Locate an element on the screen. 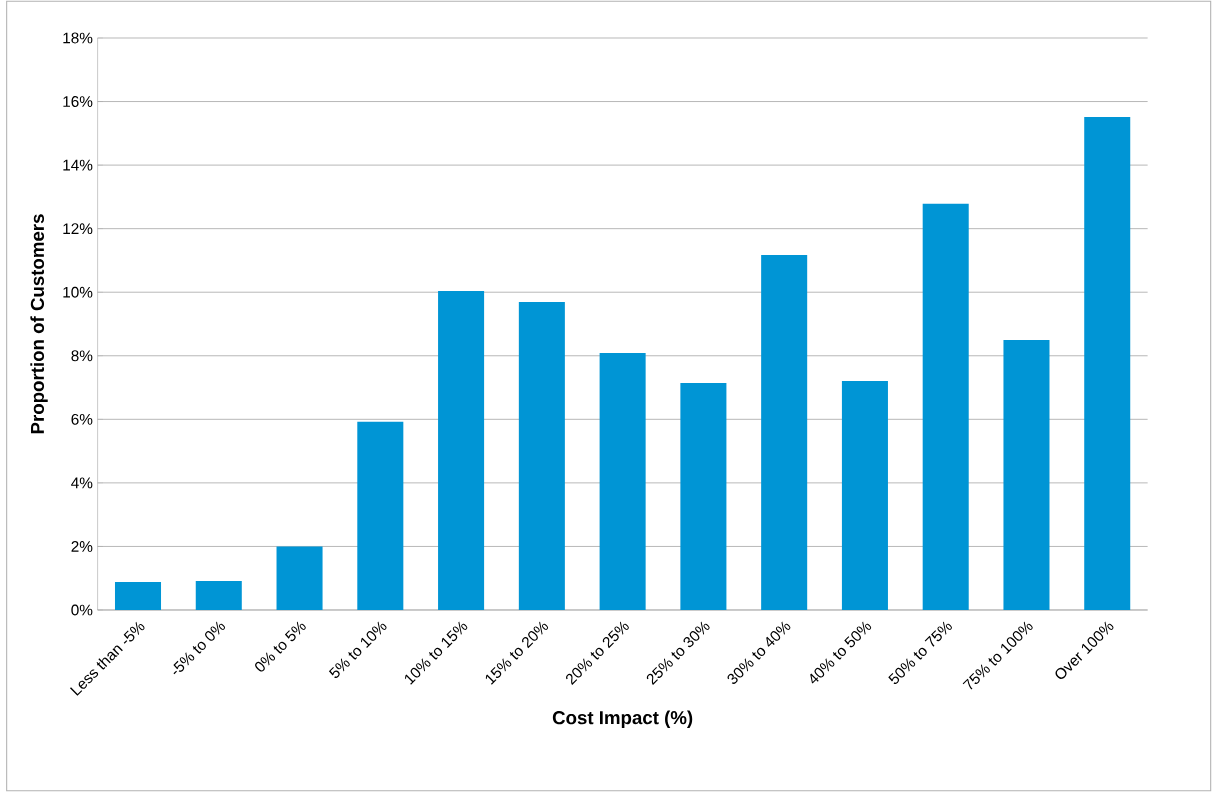 Image resolution: width=1212 pixels, height=792 pixels. y-tick-label: 16% is located at coordinates (78, 101).